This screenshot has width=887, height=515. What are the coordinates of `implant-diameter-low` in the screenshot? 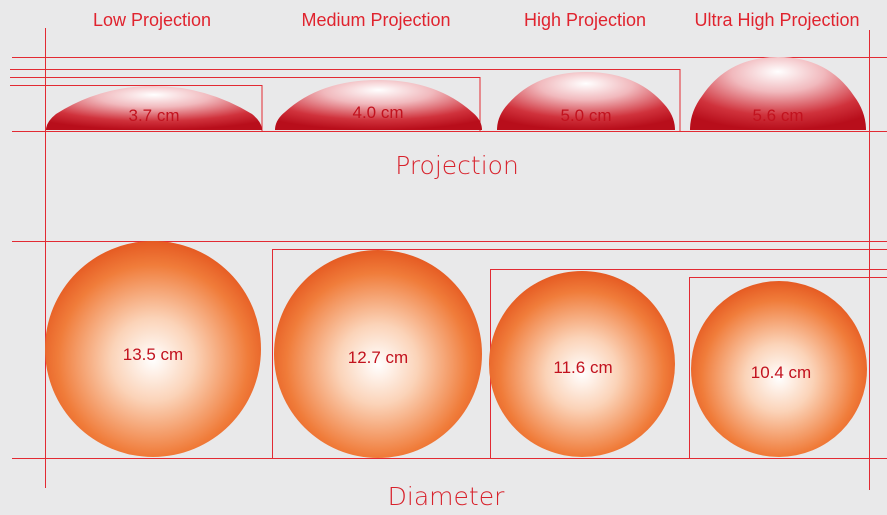 It's located at (153, 349).